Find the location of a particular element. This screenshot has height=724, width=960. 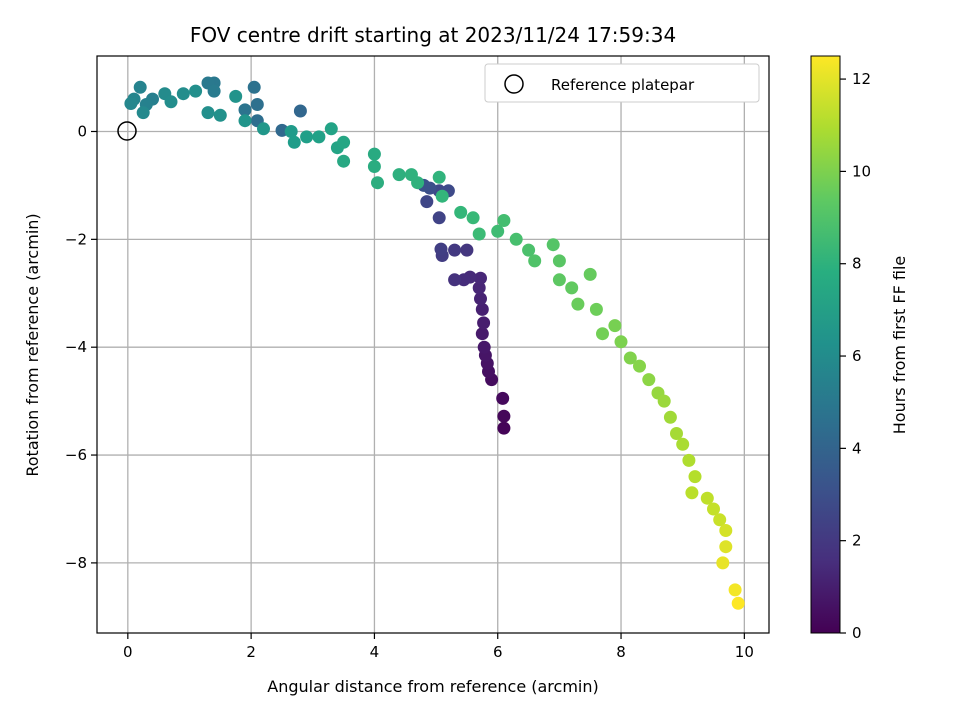

x-tick-label: 6 is located at coordinates (498, 652).